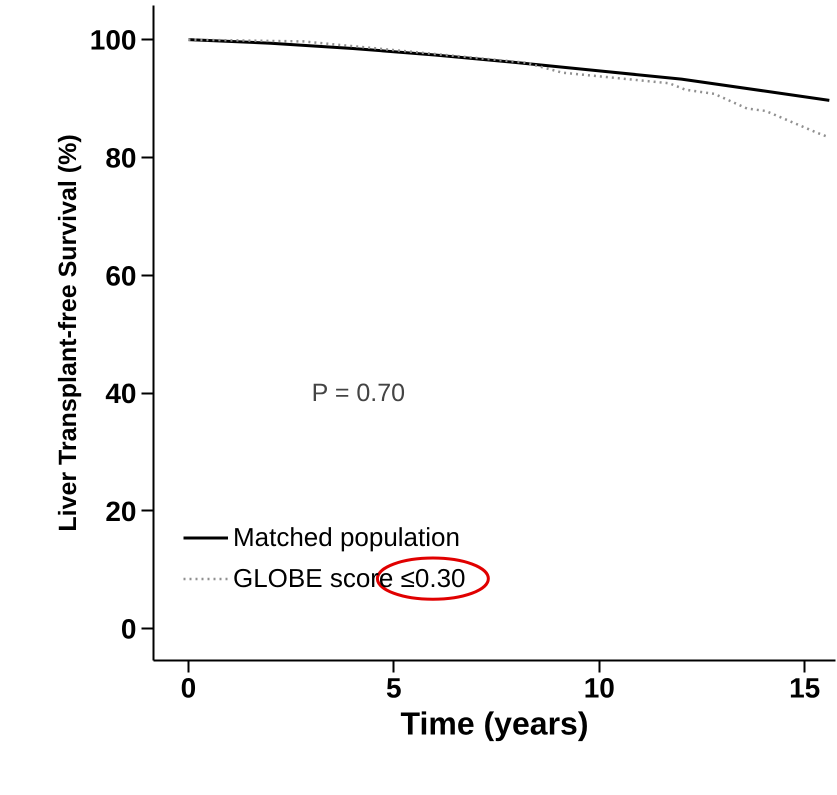  Describe the element at coordinates (494, 724) in the screenshot. I see `x-axis-title: Time (years)` at that location.